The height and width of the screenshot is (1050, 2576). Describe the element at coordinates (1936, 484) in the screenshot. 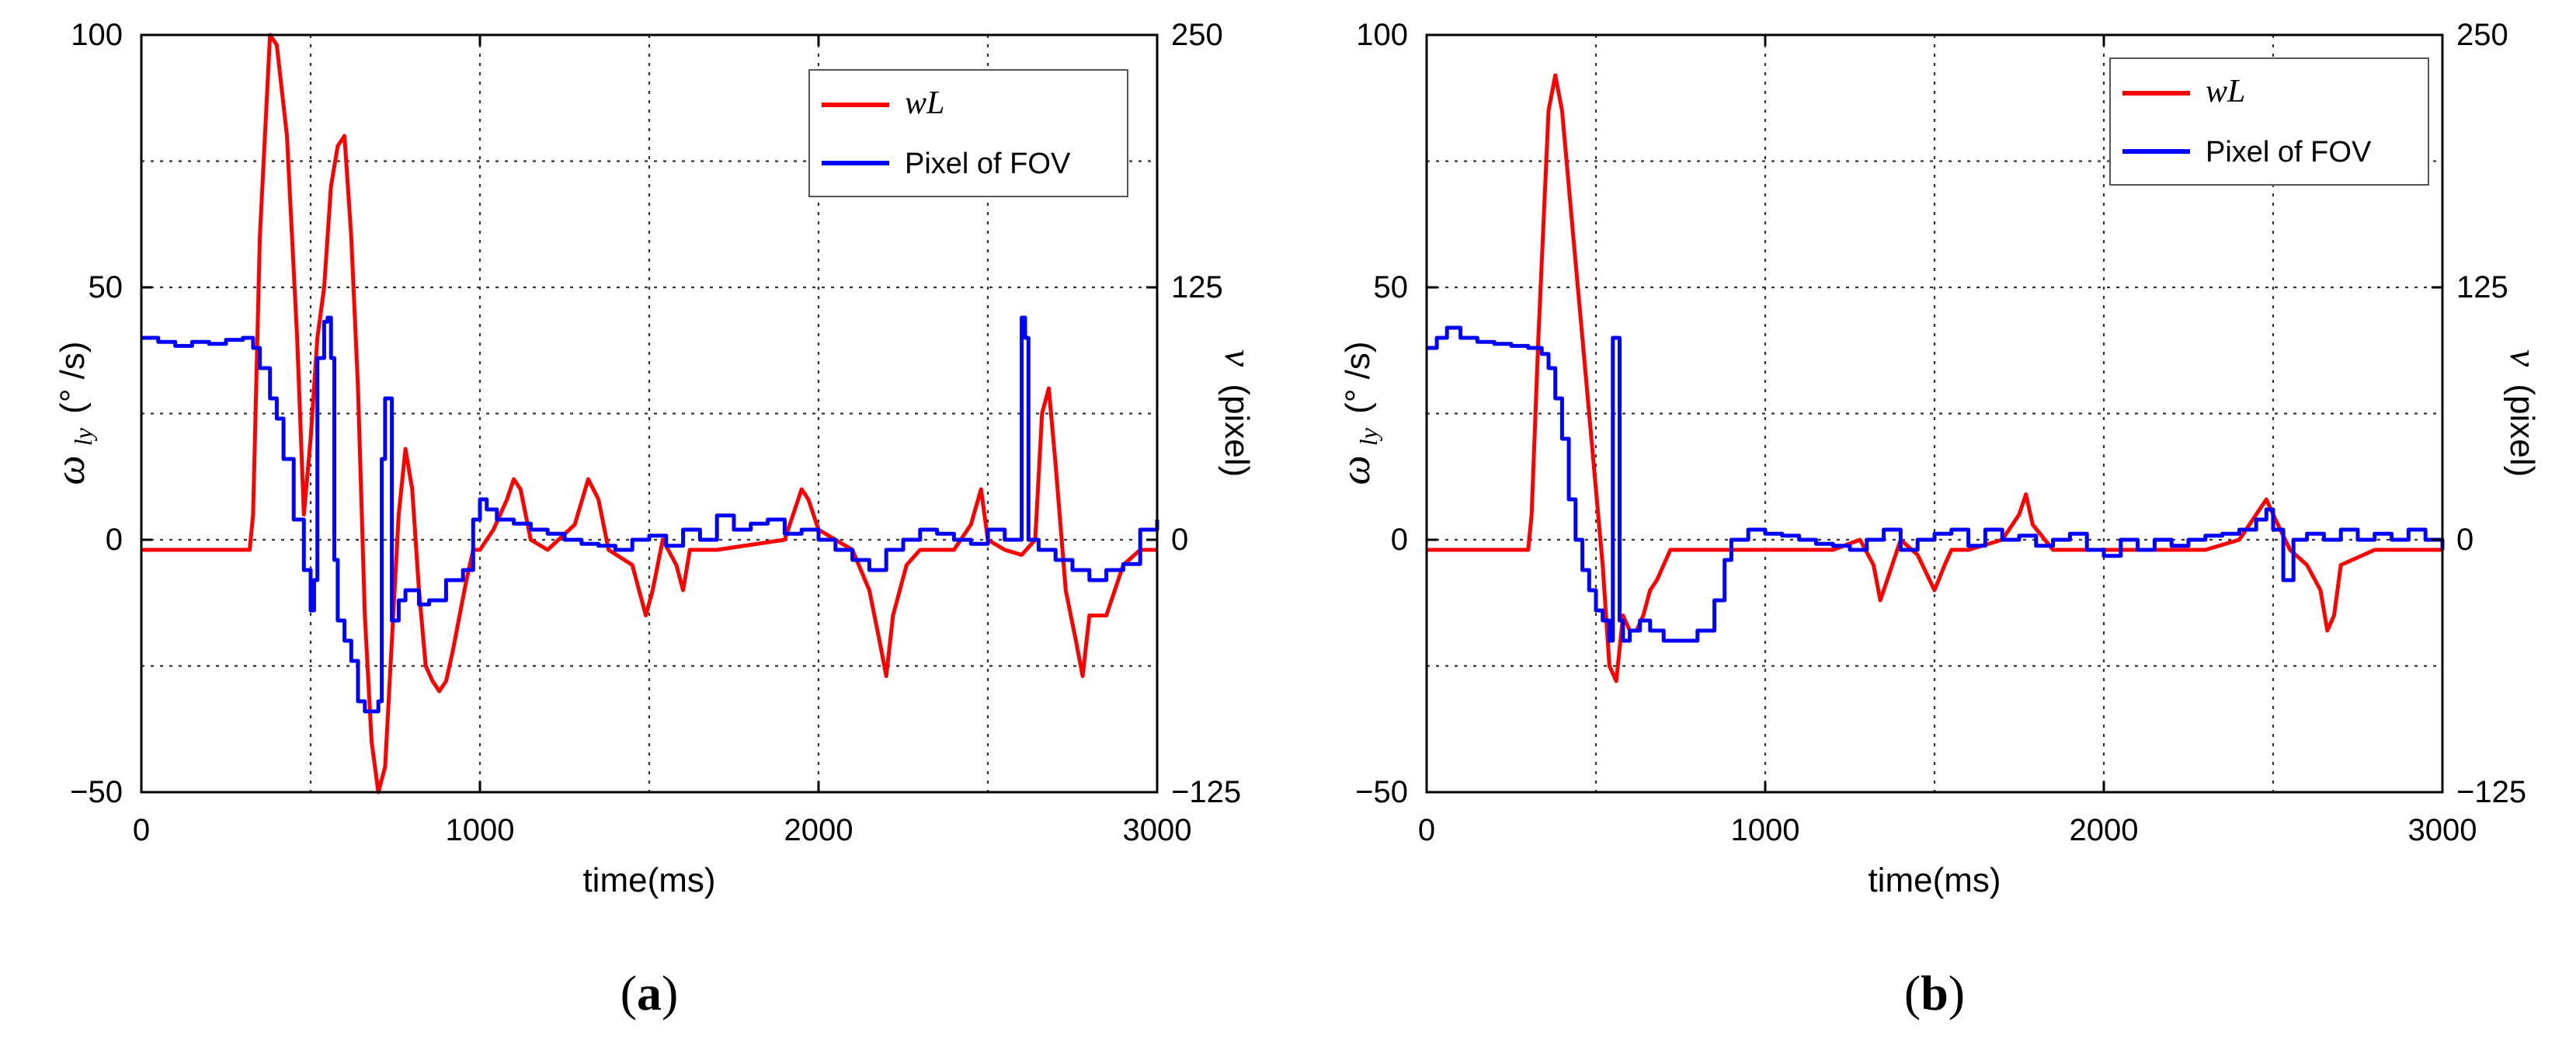

I see `series-line-pixel-of-fov` at that location.